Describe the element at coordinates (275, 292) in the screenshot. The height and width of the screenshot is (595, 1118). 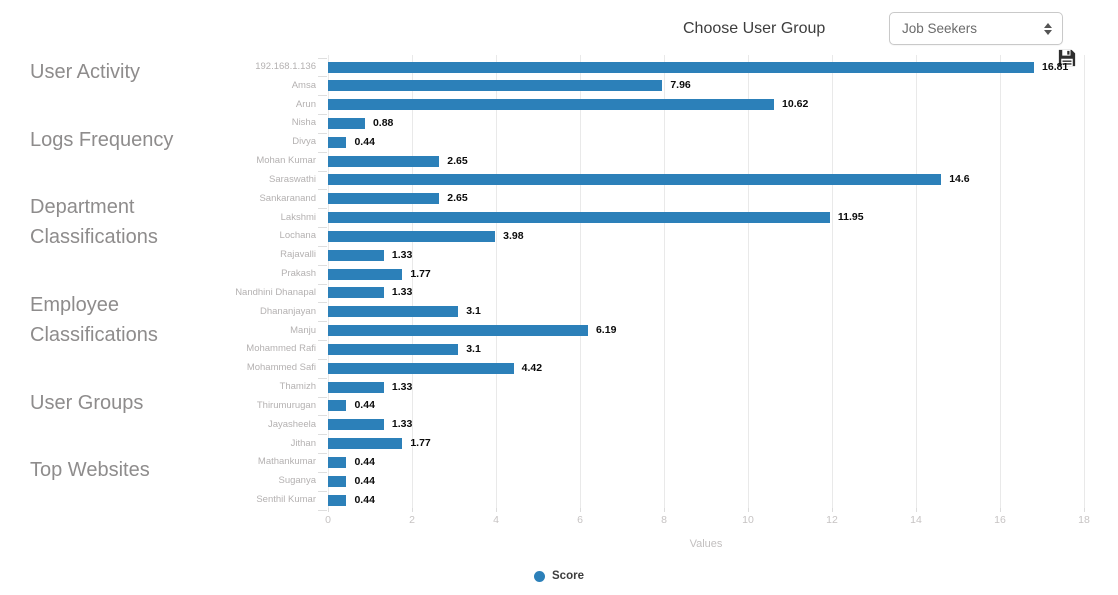
I see `category-label: Nandhini Dhanapal` at that location.